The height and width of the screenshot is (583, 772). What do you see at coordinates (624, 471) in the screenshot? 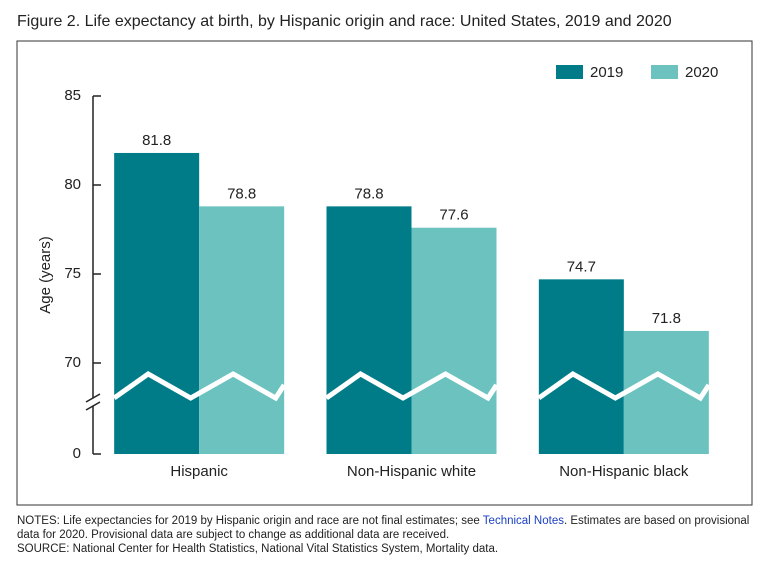
I see `x-tick-label: Non-Hispanic black` at bounding box center [624, 471].